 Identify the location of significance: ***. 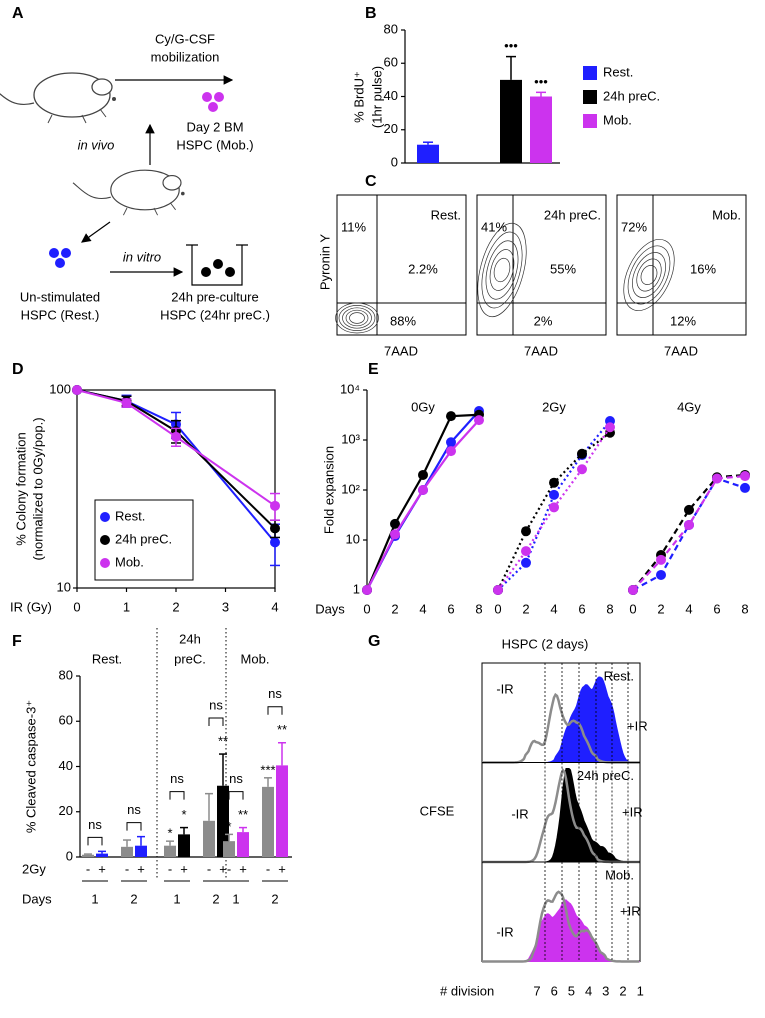
(267, 769).